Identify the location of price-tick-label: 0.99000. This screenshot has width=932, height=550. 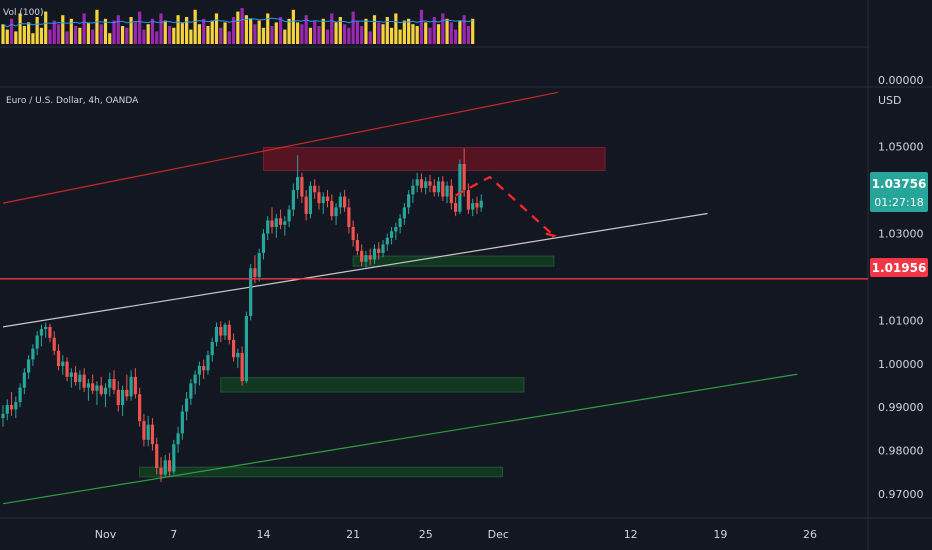
(901, 407).